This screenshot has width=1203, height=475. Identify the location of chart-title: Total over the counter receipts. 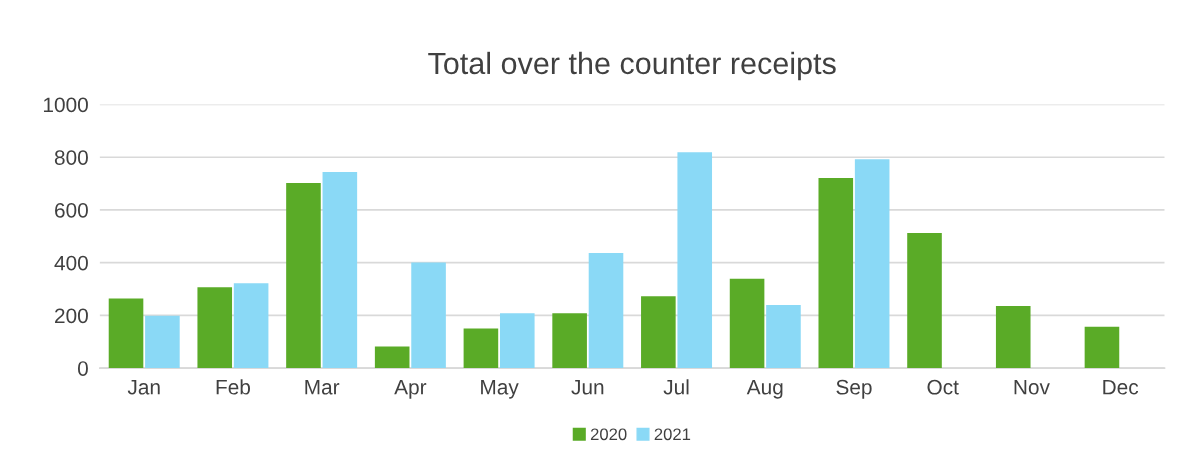
(632, 66).